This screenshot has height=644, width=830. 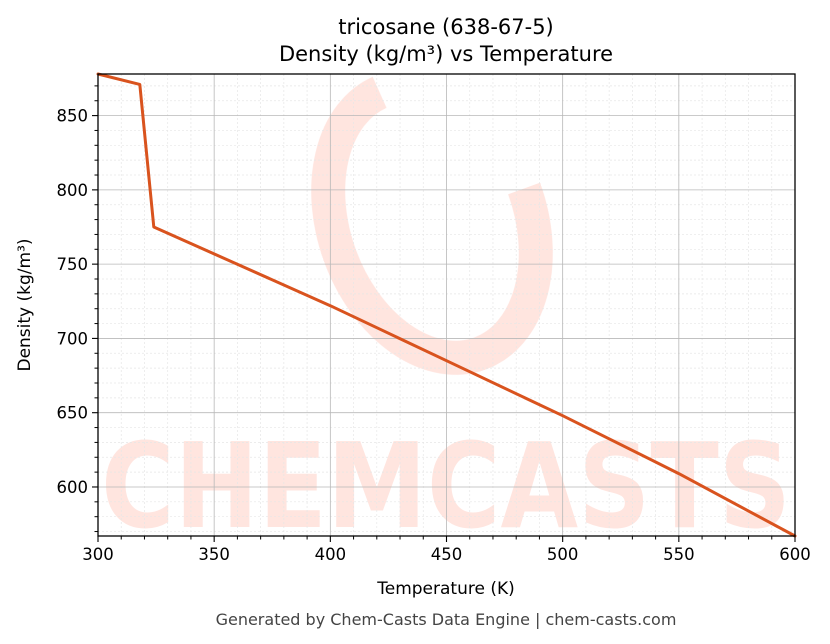 What do you see at coordinates (25, 304) in the screenshot?
I see `y-axis-label: Density (kg/m³)` at bounding box center [25, 304].